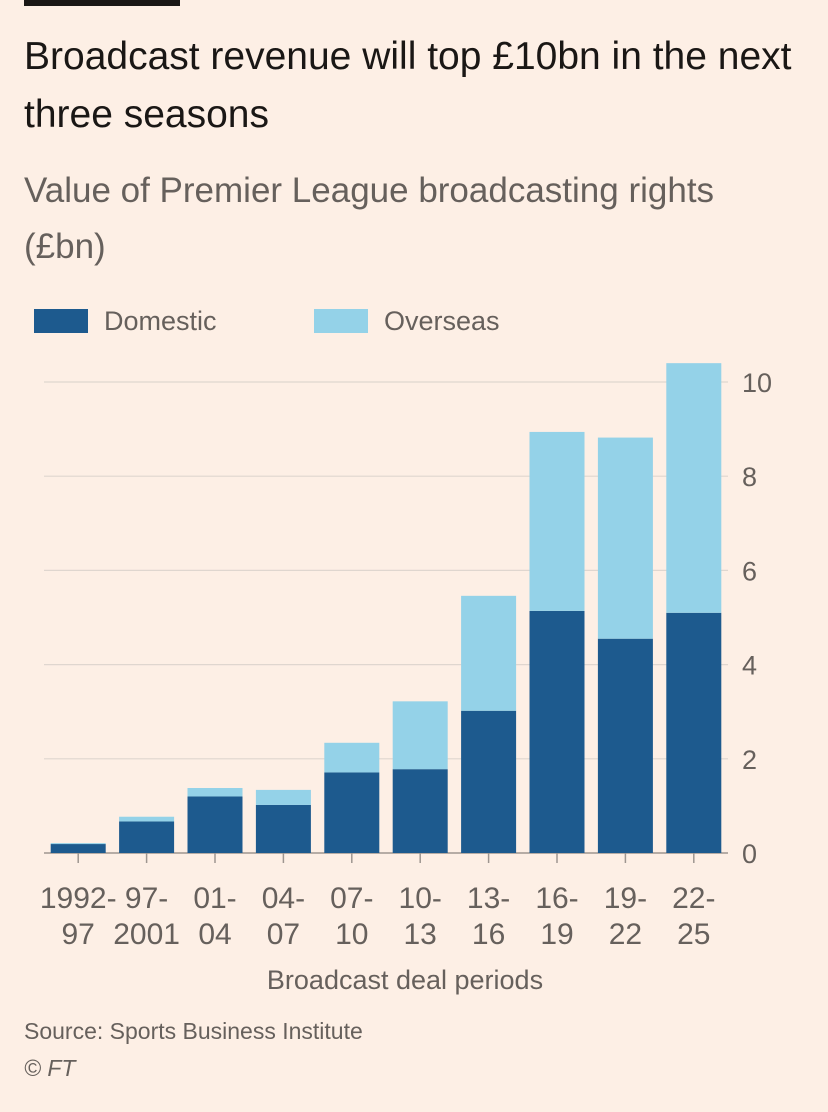 The height and width of the screenshot is (1112, 828). What do you see at coordinates (214, 934) in the screenshot?
I see `x-tick-label: 04` at bounding box center [214, 934].